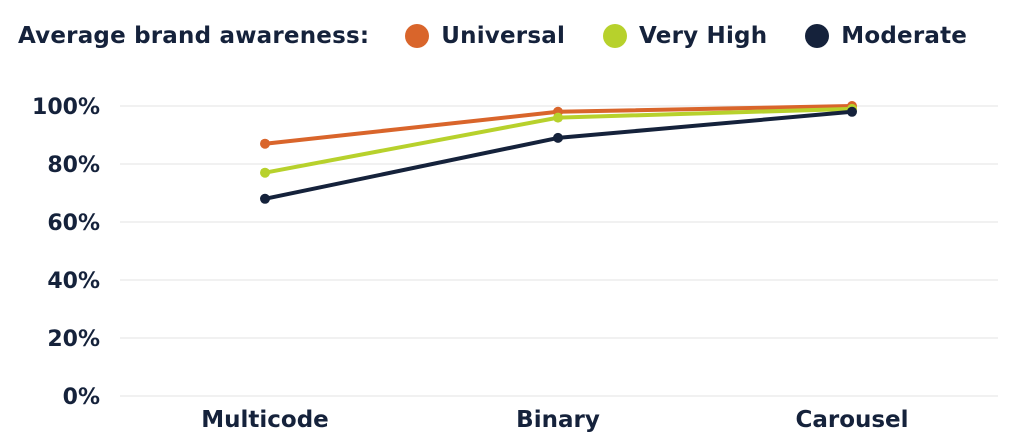  I want to click on legend-title: Average brand awareness:, so click(194, 36).